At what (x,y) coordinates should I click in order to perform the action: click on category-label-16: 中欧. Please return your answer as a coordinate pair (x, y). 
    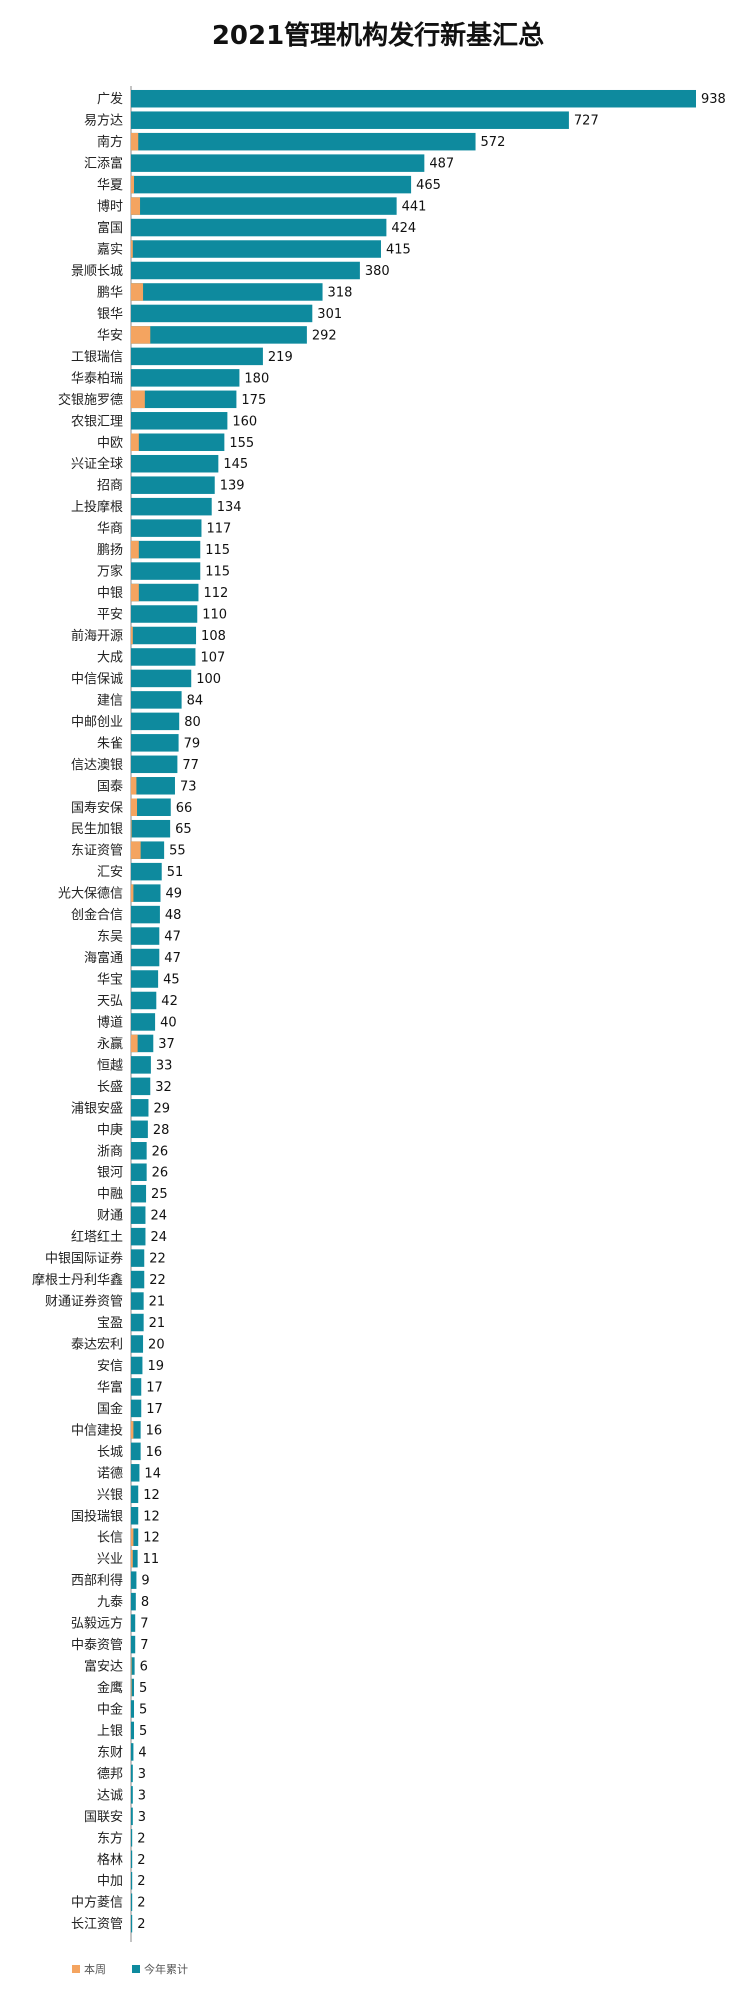
    Looking at the image, I should click on (110, 443).